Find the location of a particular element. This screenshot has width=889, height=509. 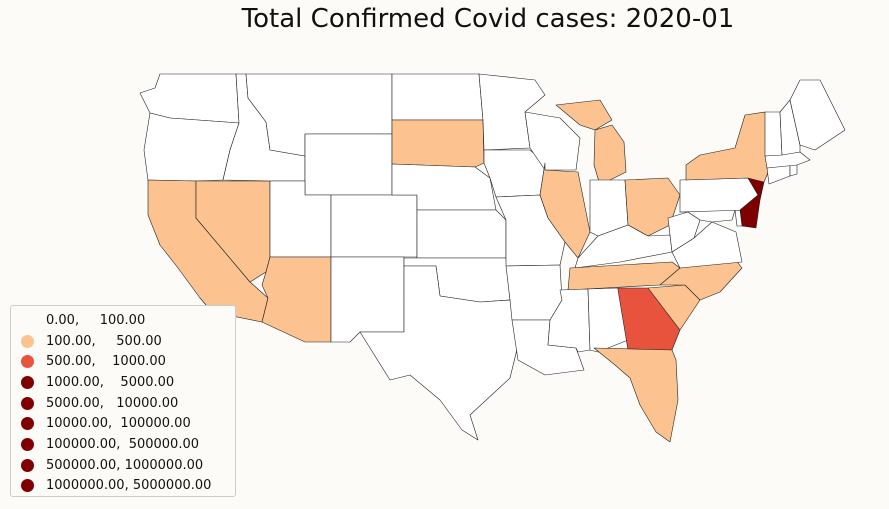

legend-item: 1000000.00, 5000000.00 is located at coordinates (128, 486).